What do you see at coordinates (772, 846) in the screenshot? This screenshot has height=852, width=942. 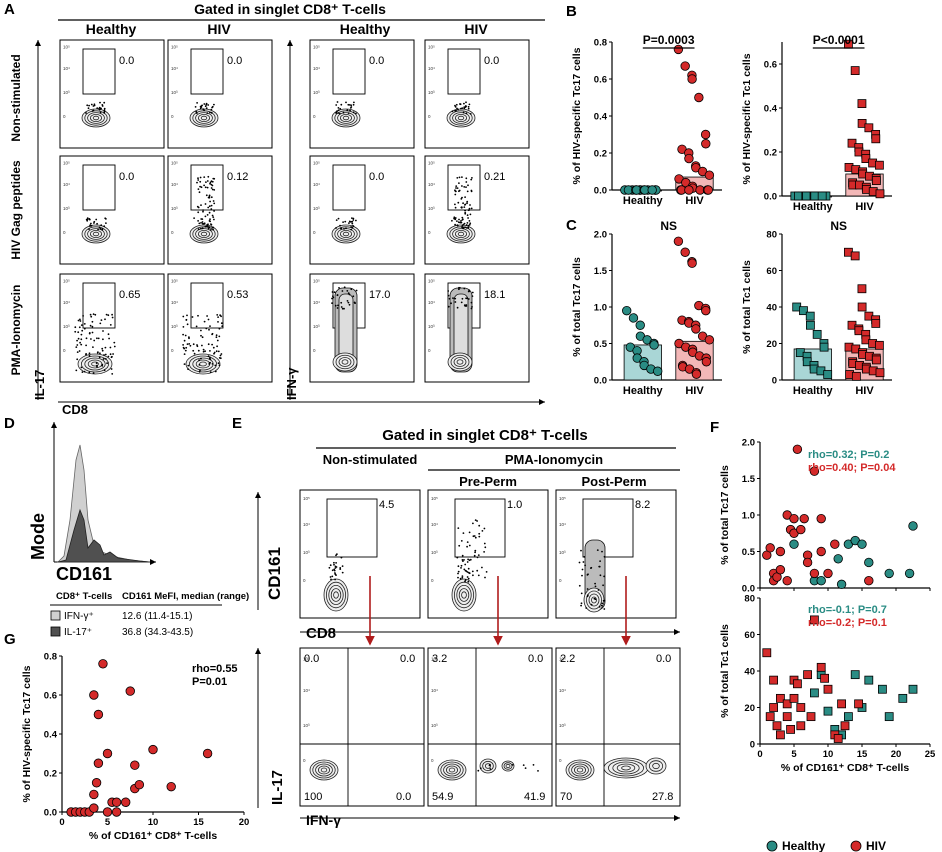 I see `legend-healthy-marker` at bounding box center [772, 846].